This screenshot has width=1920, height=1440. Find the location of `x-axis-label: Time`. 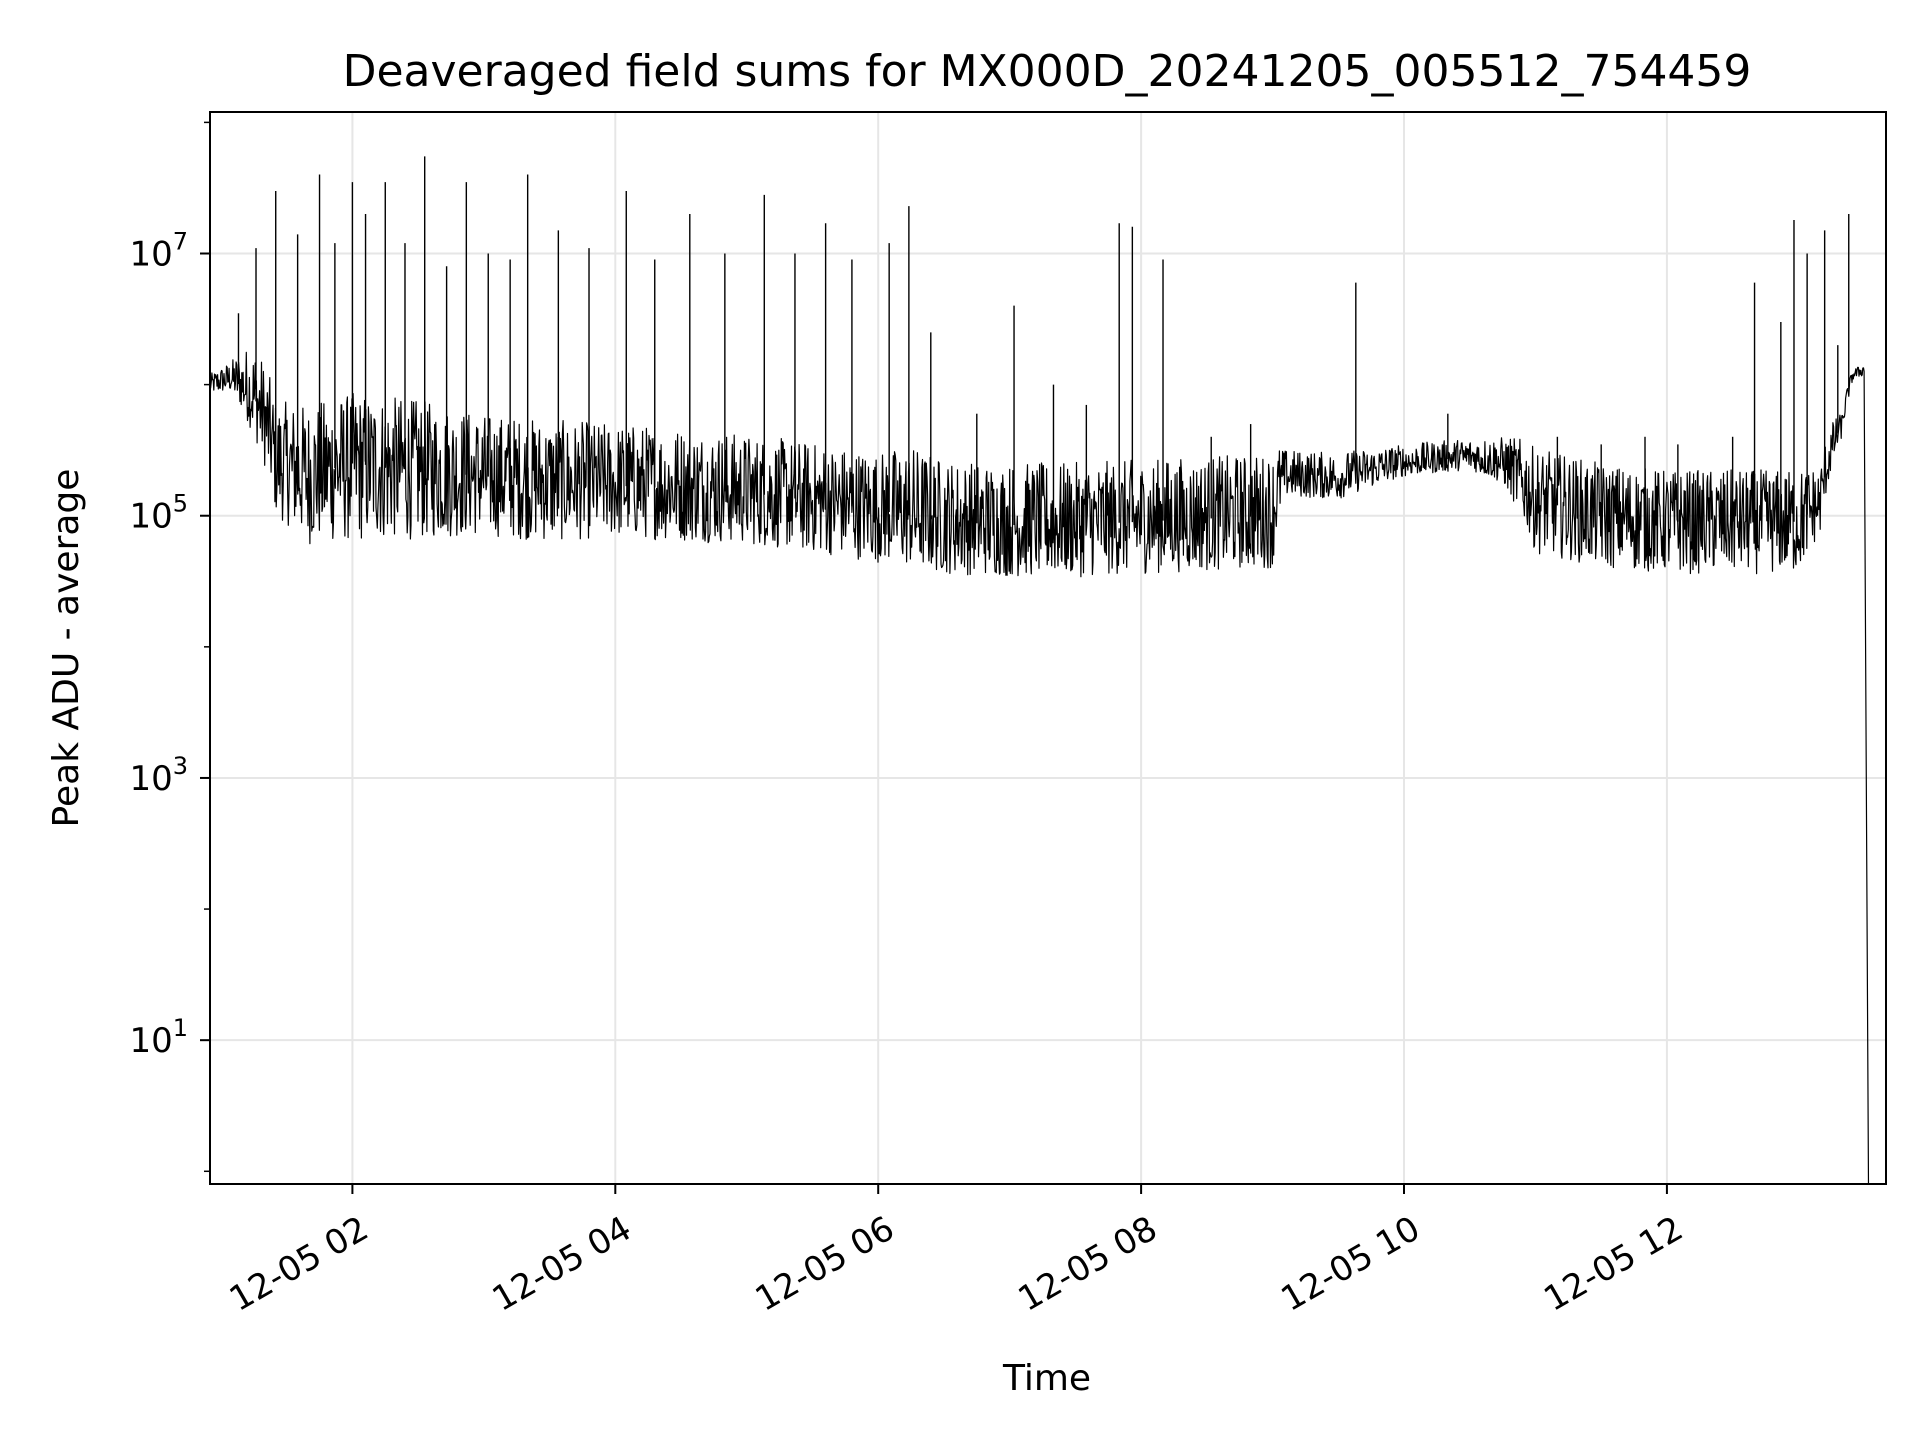

x-axis-label: Time is located at coordinates (1046, 1378).